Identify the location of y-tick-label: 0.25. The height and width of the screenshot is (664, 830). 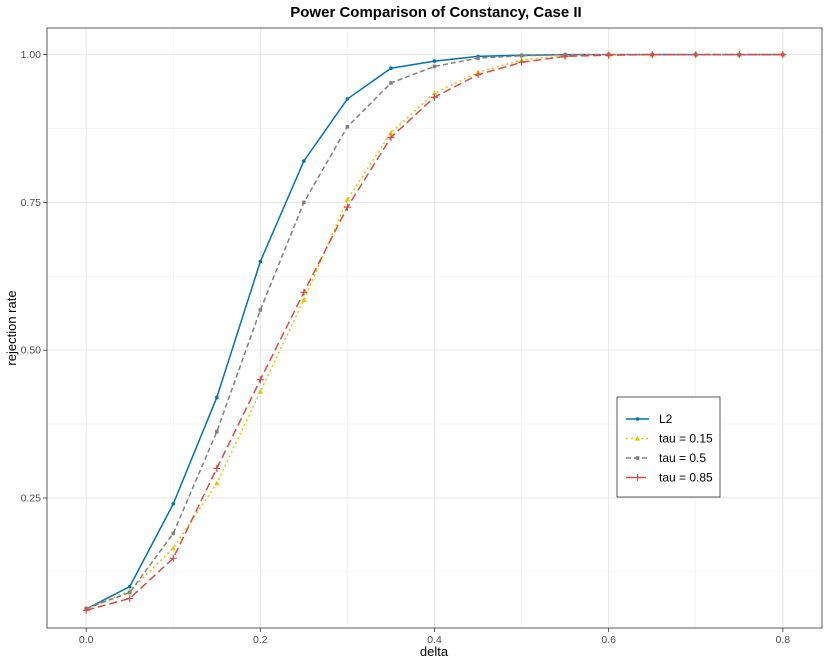
(31, 498).